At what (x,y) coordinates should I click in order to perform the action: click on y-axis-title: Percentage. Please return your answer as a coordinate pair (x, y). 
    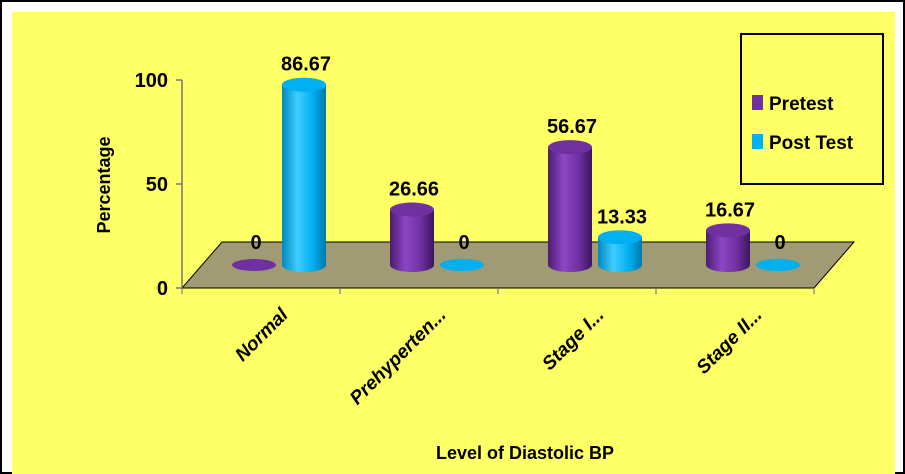
    Looking at the image, I should click on (104, 184).